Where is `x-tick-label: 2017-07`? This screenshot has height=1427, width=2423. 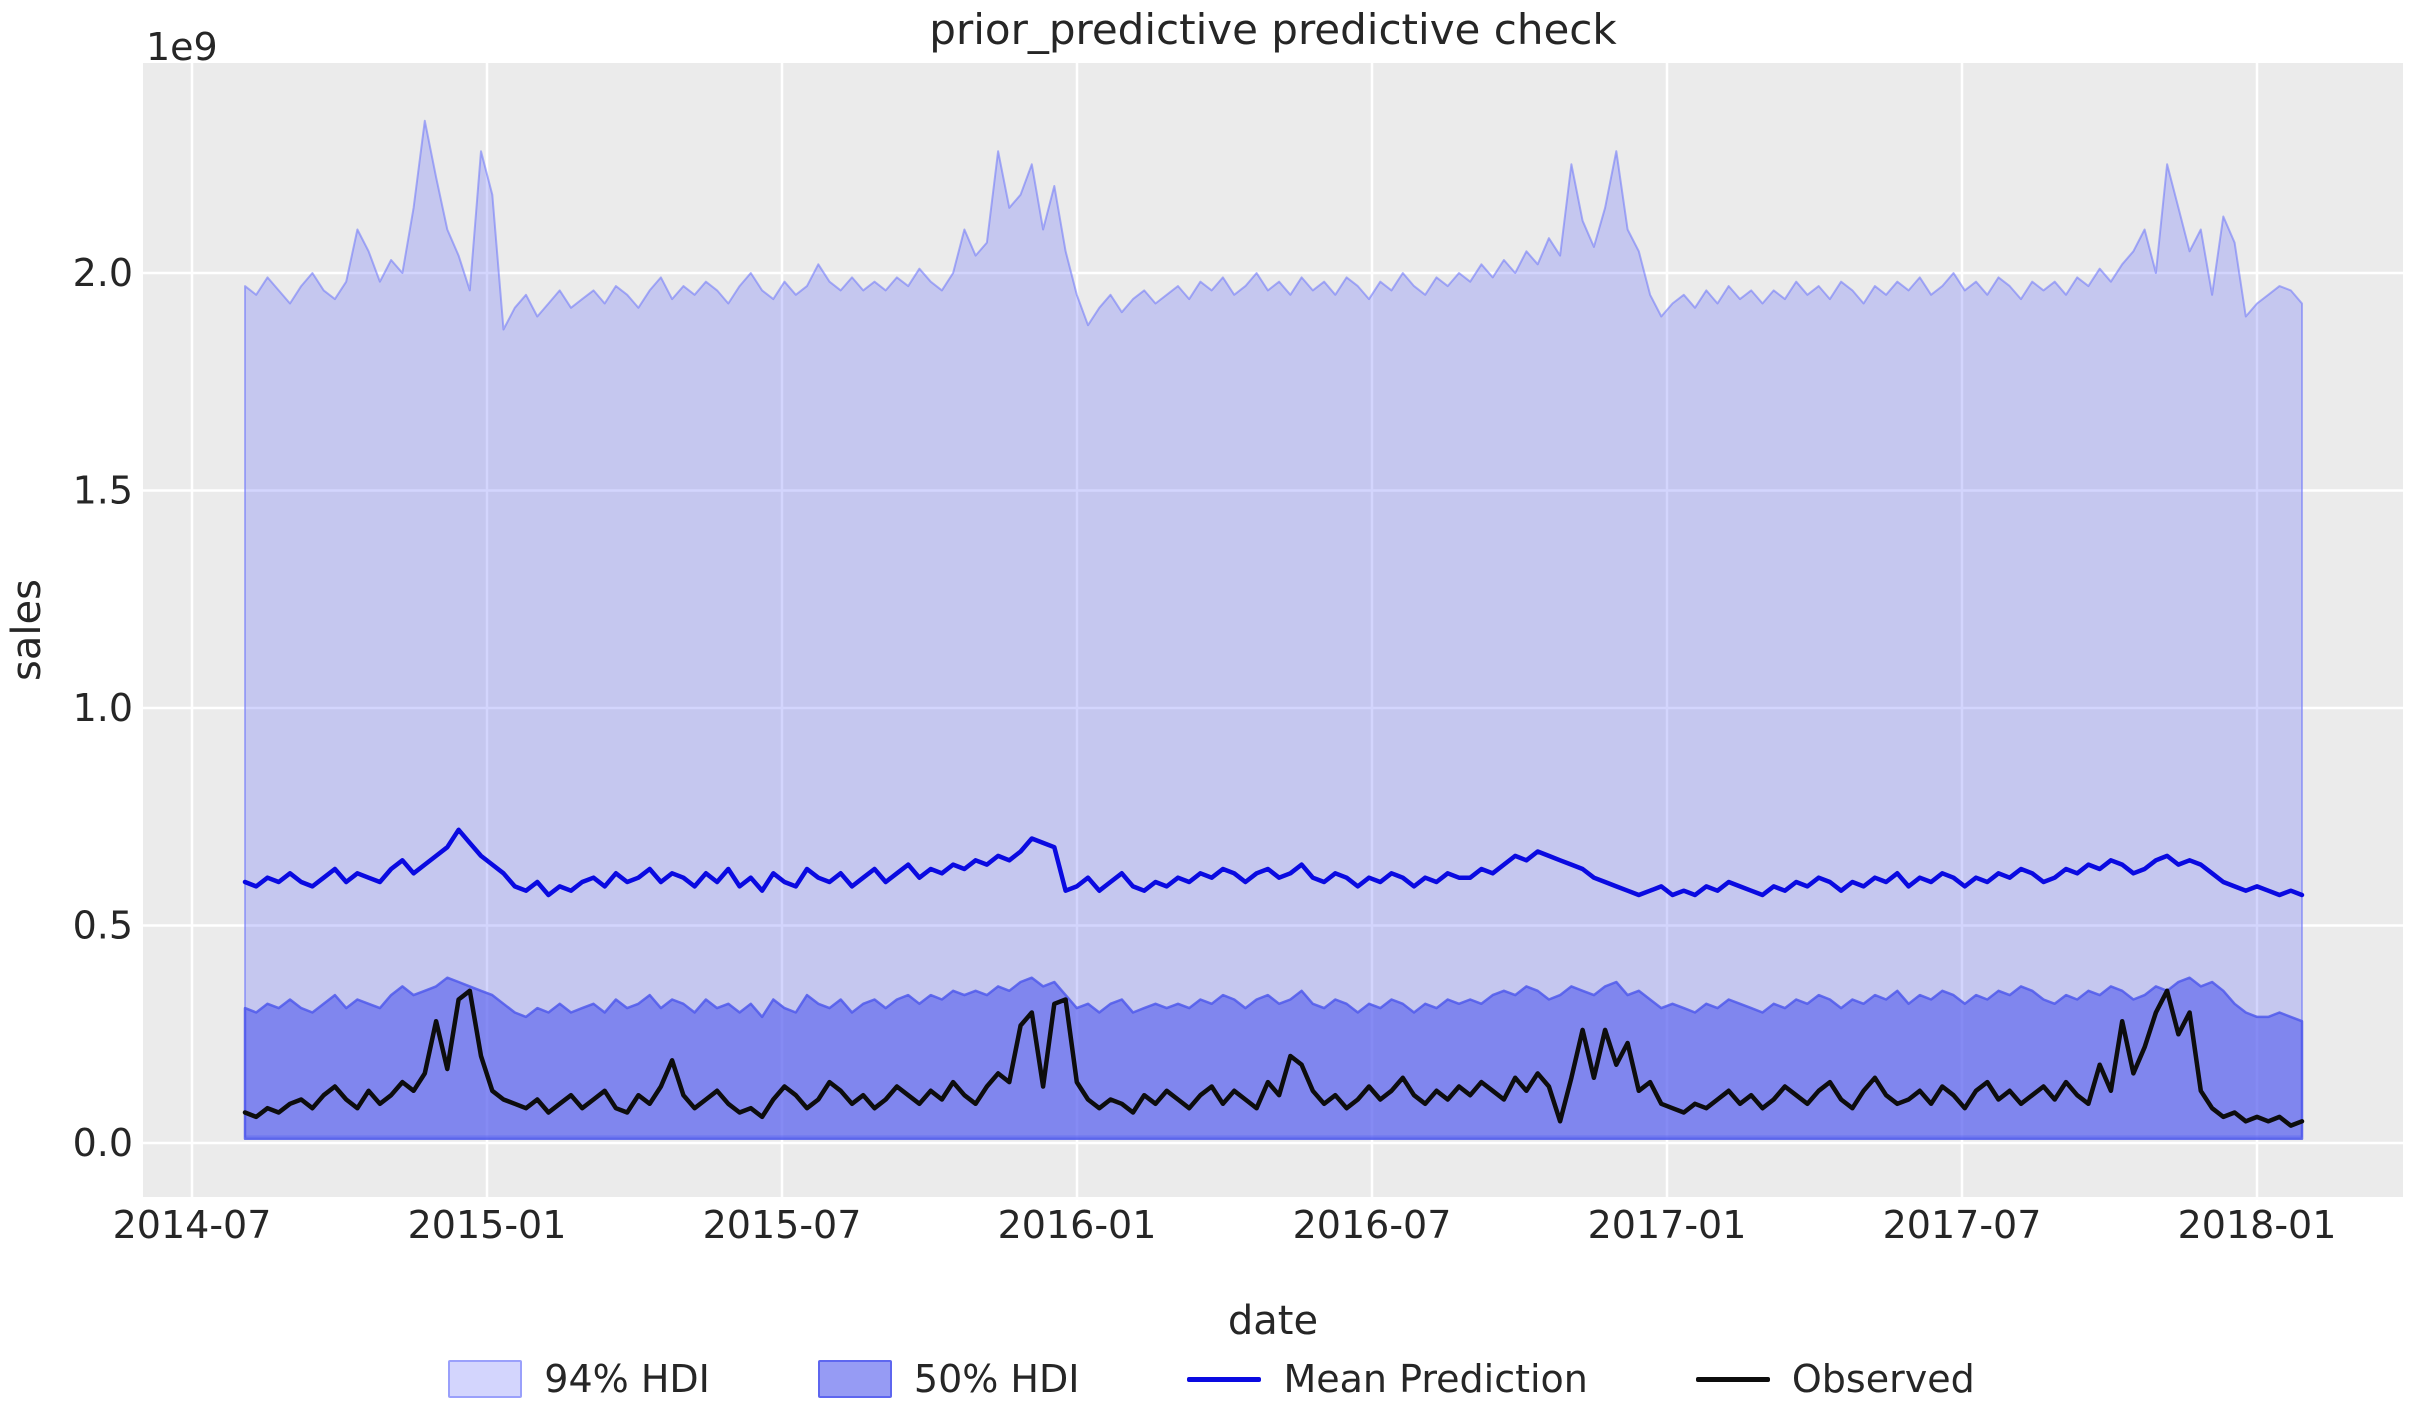 x-tick-label: 2017-07 is located at coordinates (1962, 1225).